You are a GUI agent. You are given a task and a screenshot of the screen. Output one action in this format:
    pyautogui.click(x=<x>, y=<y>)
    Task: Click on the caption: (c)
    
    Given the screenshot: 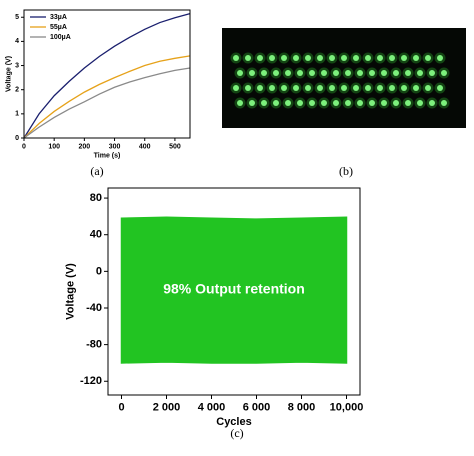 What is the action you would take?
    pyautogui.click(x=236, y=433)
    